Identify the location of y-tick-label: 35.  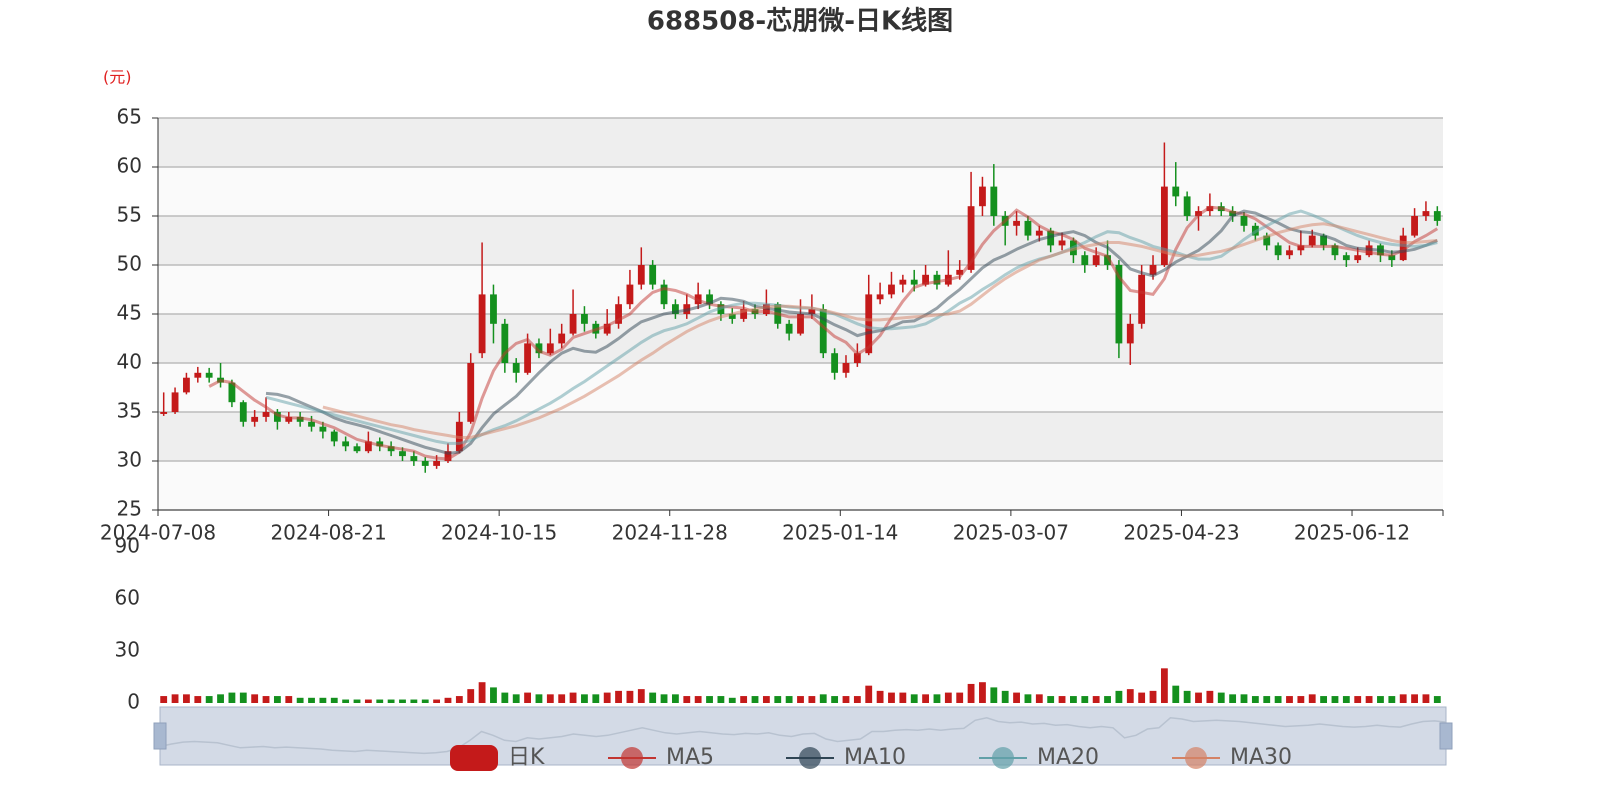
(129, 411).